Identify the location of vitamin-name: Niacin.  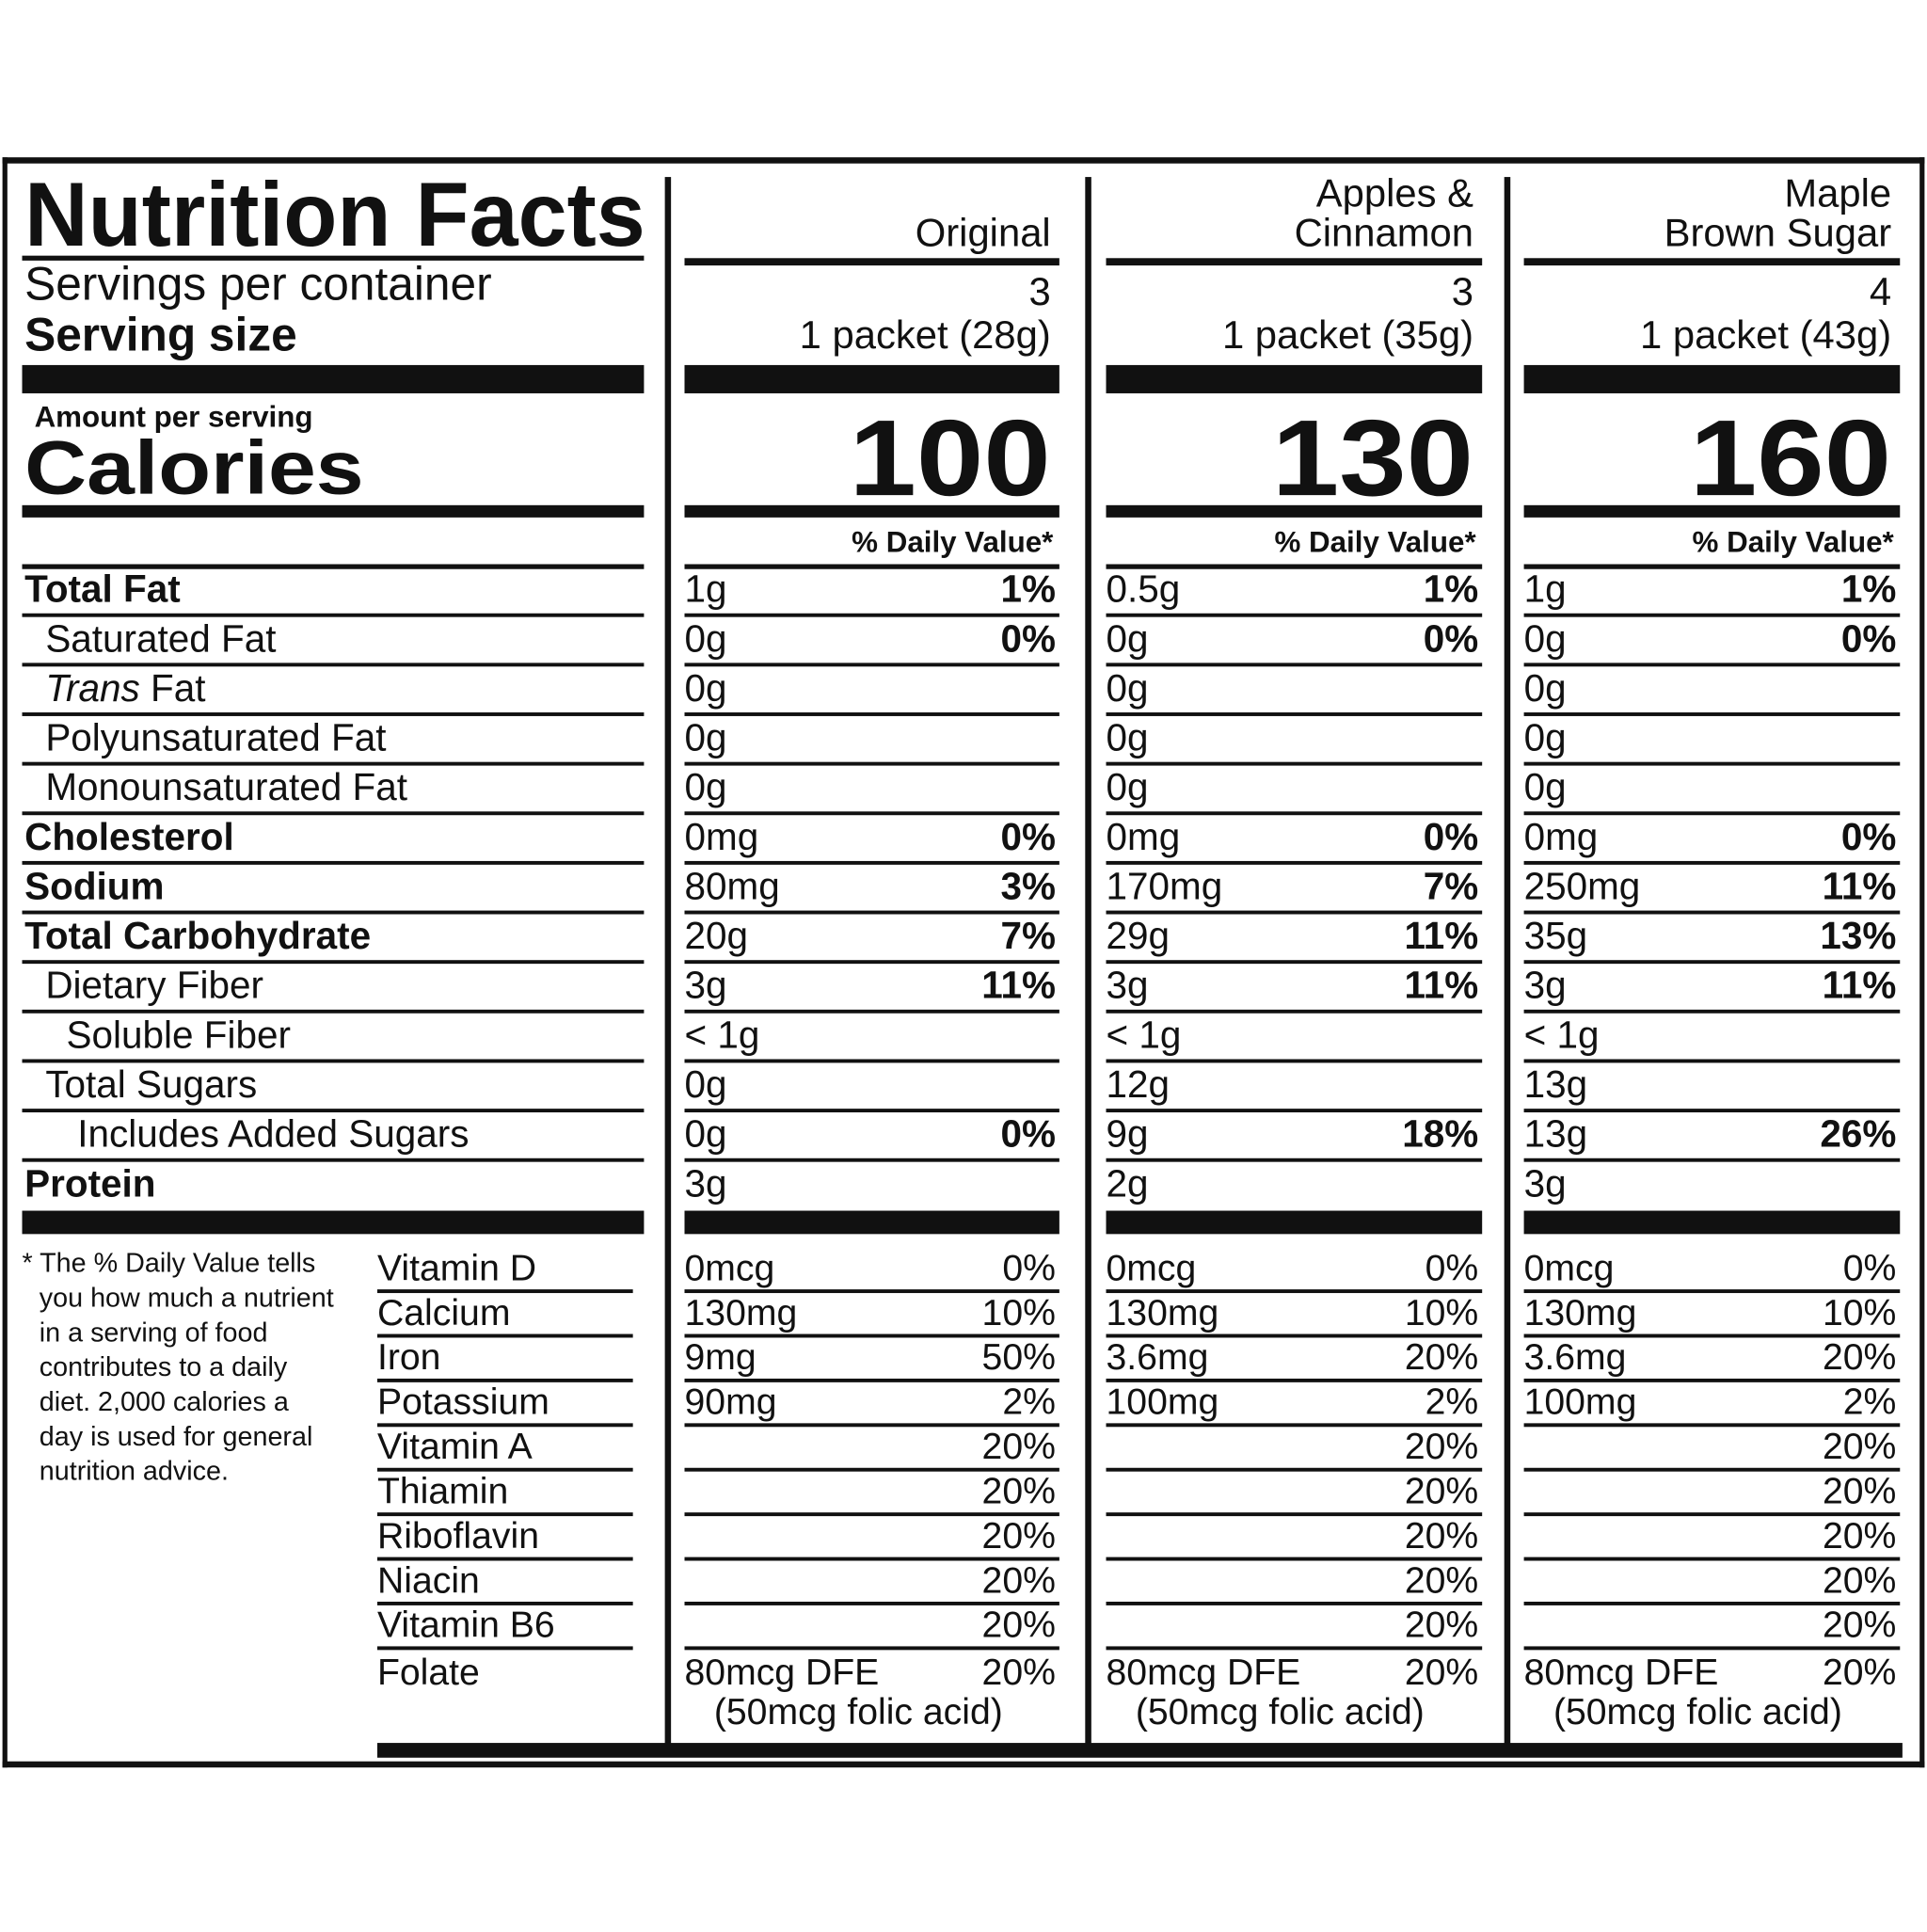
(428, 1580).